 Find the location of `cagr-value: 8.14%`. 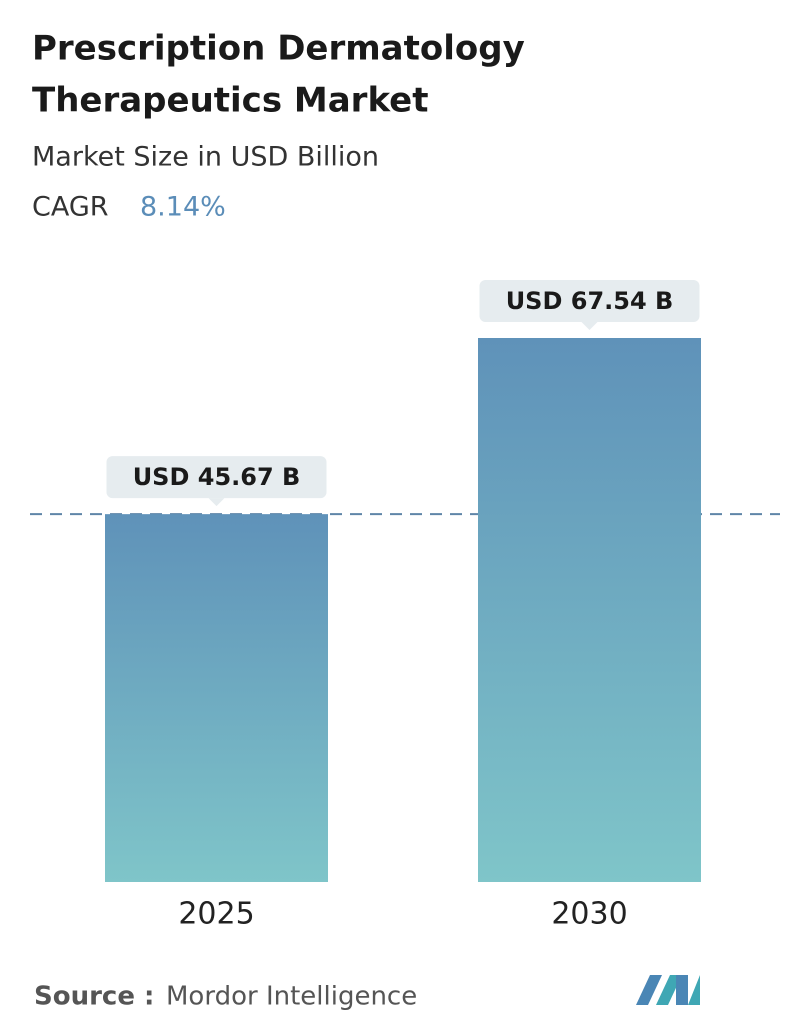

cagr-value: 8.14% is located at coordinates (183, 207).